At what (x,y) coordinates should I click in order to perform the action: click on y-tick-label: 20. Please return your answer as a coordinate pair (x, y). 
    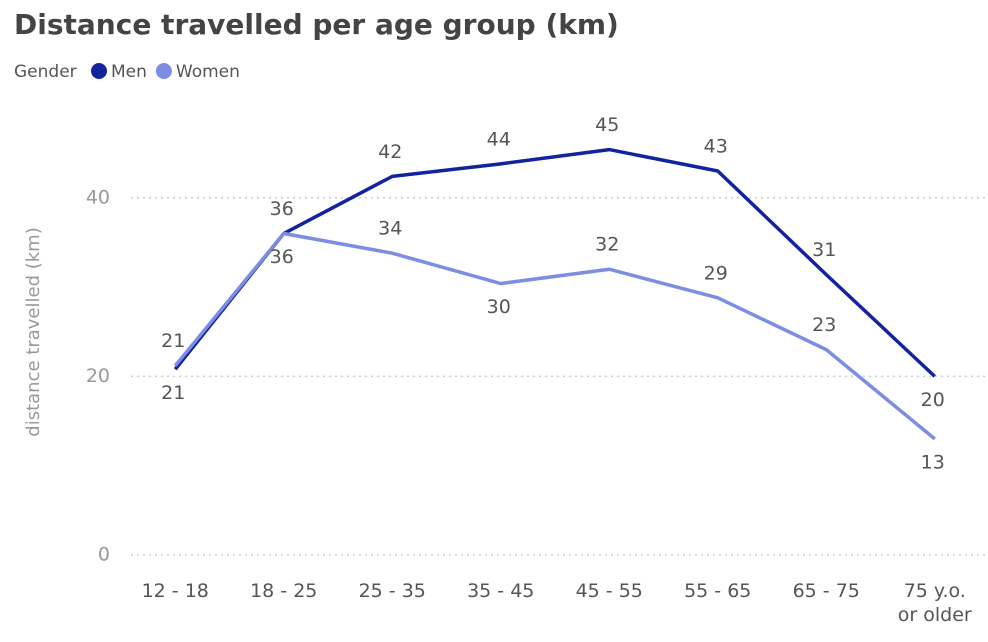
    Looking at the image, I should click on (98, 376).